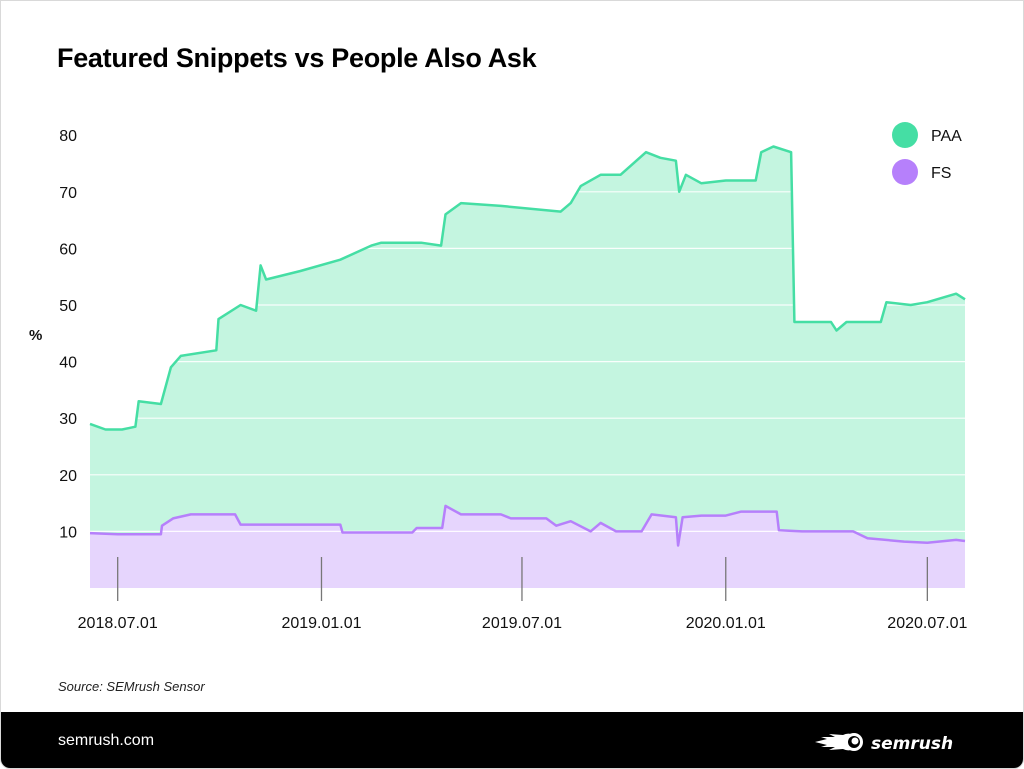 The image size is (1024, 769). What do you see at coordinates (905, 172) in the screenshot?
I see `legend-swatch-fs` at bounding box center [905, 172].